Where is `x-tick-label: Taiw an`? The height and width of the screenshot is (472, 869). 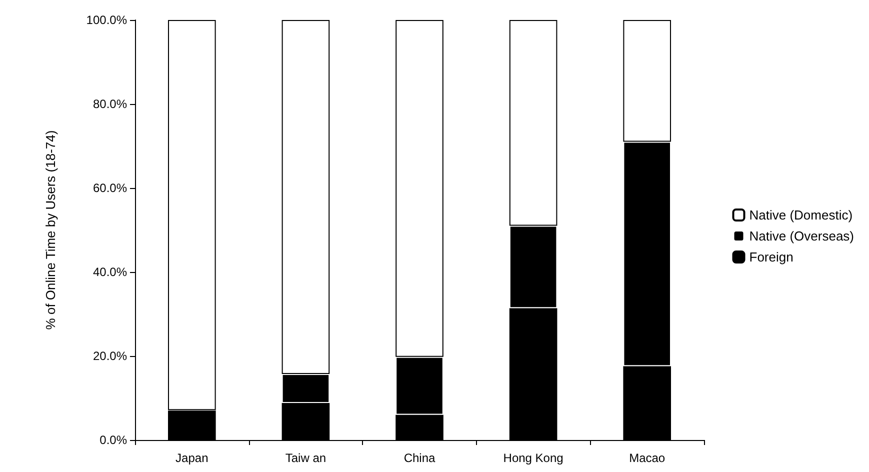 x-tick-label: Taiw an is located at coordinates (305, 458).